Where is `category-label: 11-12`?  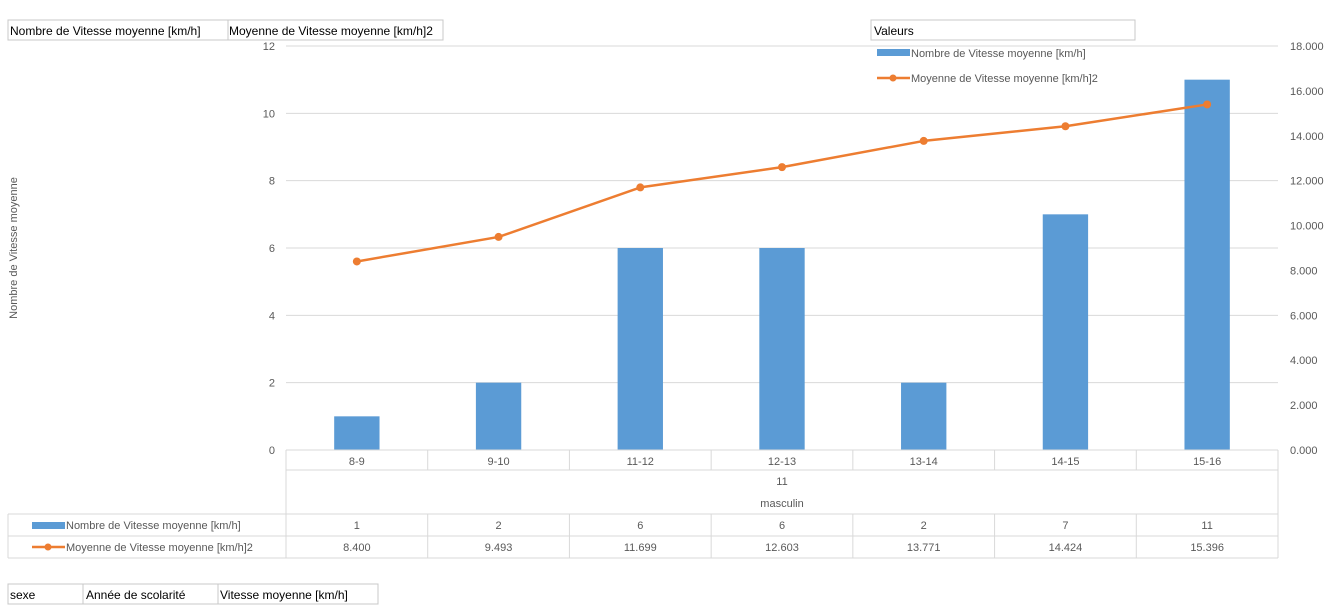 category-label: 11-12 is located at coordinates (640, 462).